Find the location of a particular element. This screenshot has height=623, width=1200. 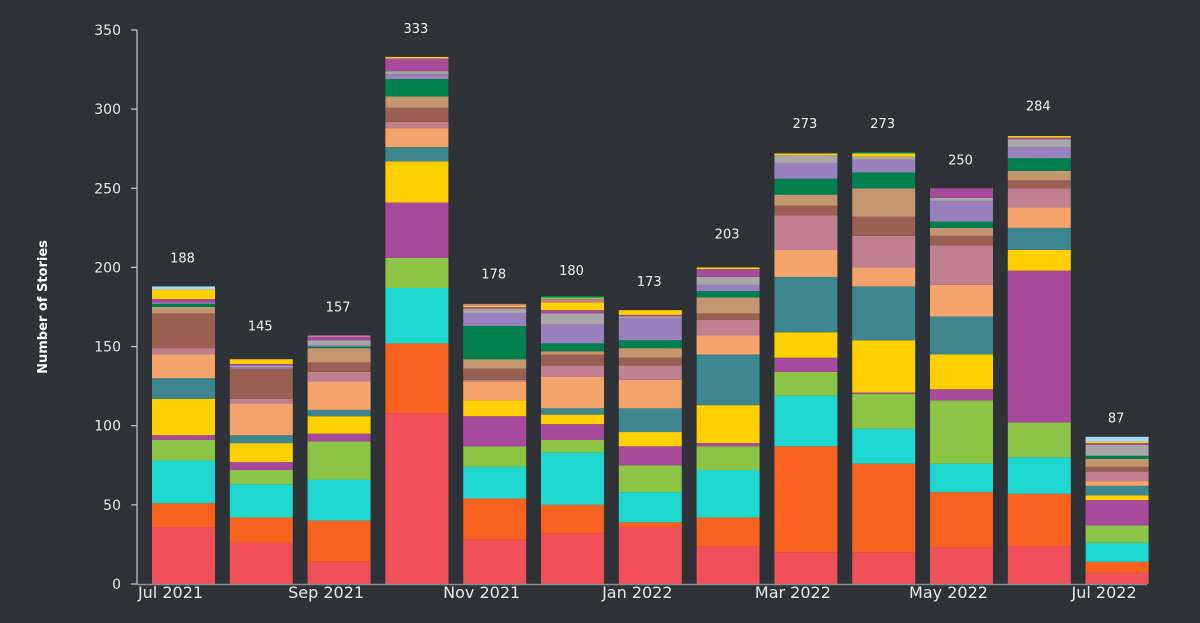

total-label: 173 is located at coordinates (649, 282).